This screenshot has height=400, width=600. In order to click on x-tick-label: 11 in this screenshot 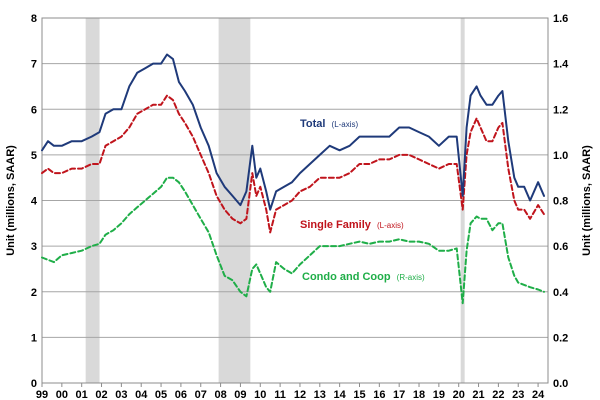, I will do `click(280, 394)`.